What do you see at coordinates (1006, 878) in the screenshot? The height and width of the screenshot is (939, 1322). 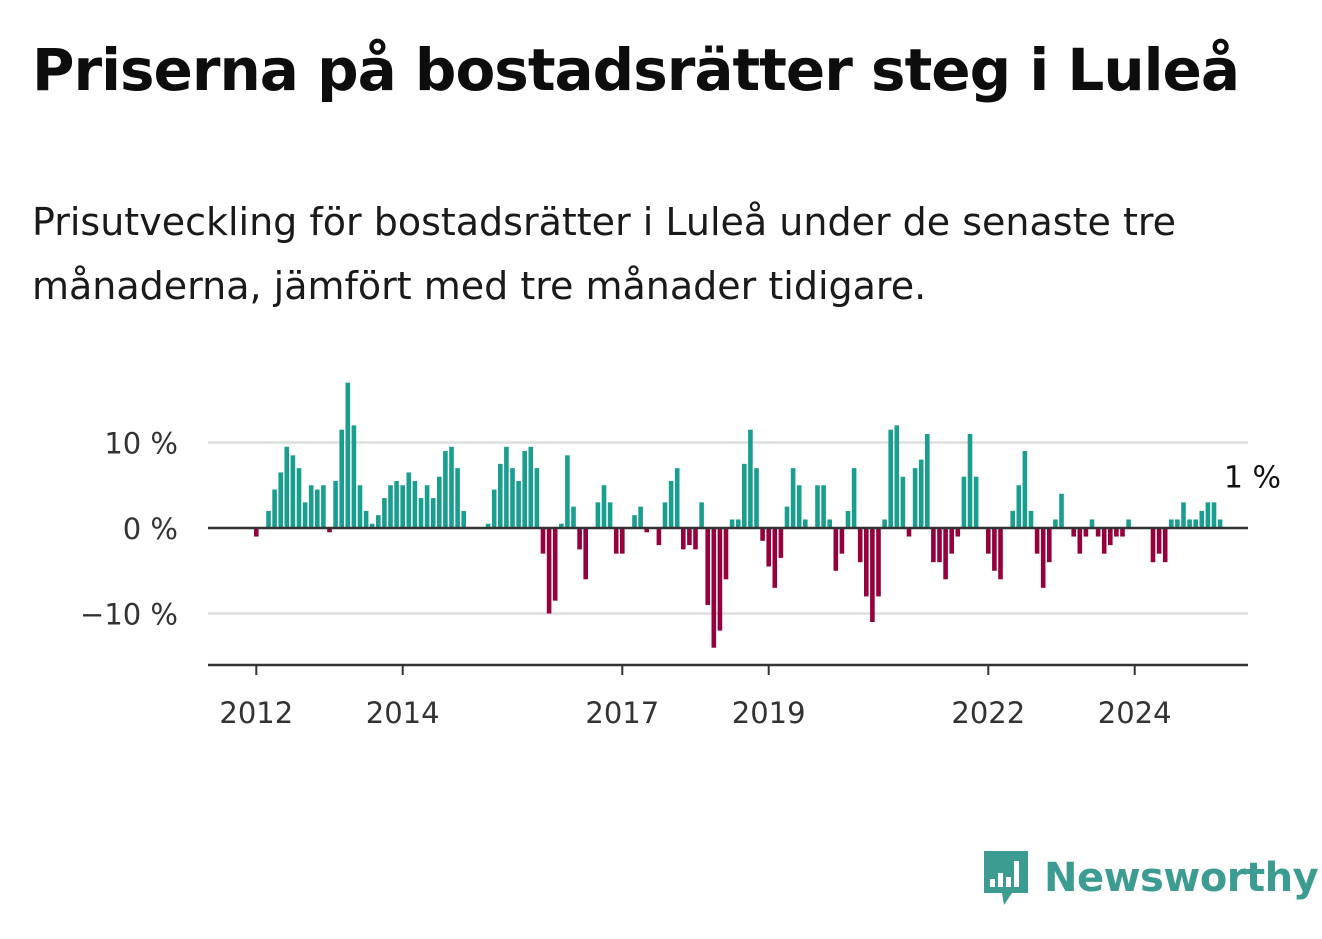 I see `newsworthy-logo-icon` at bounding box center [1006, 878].